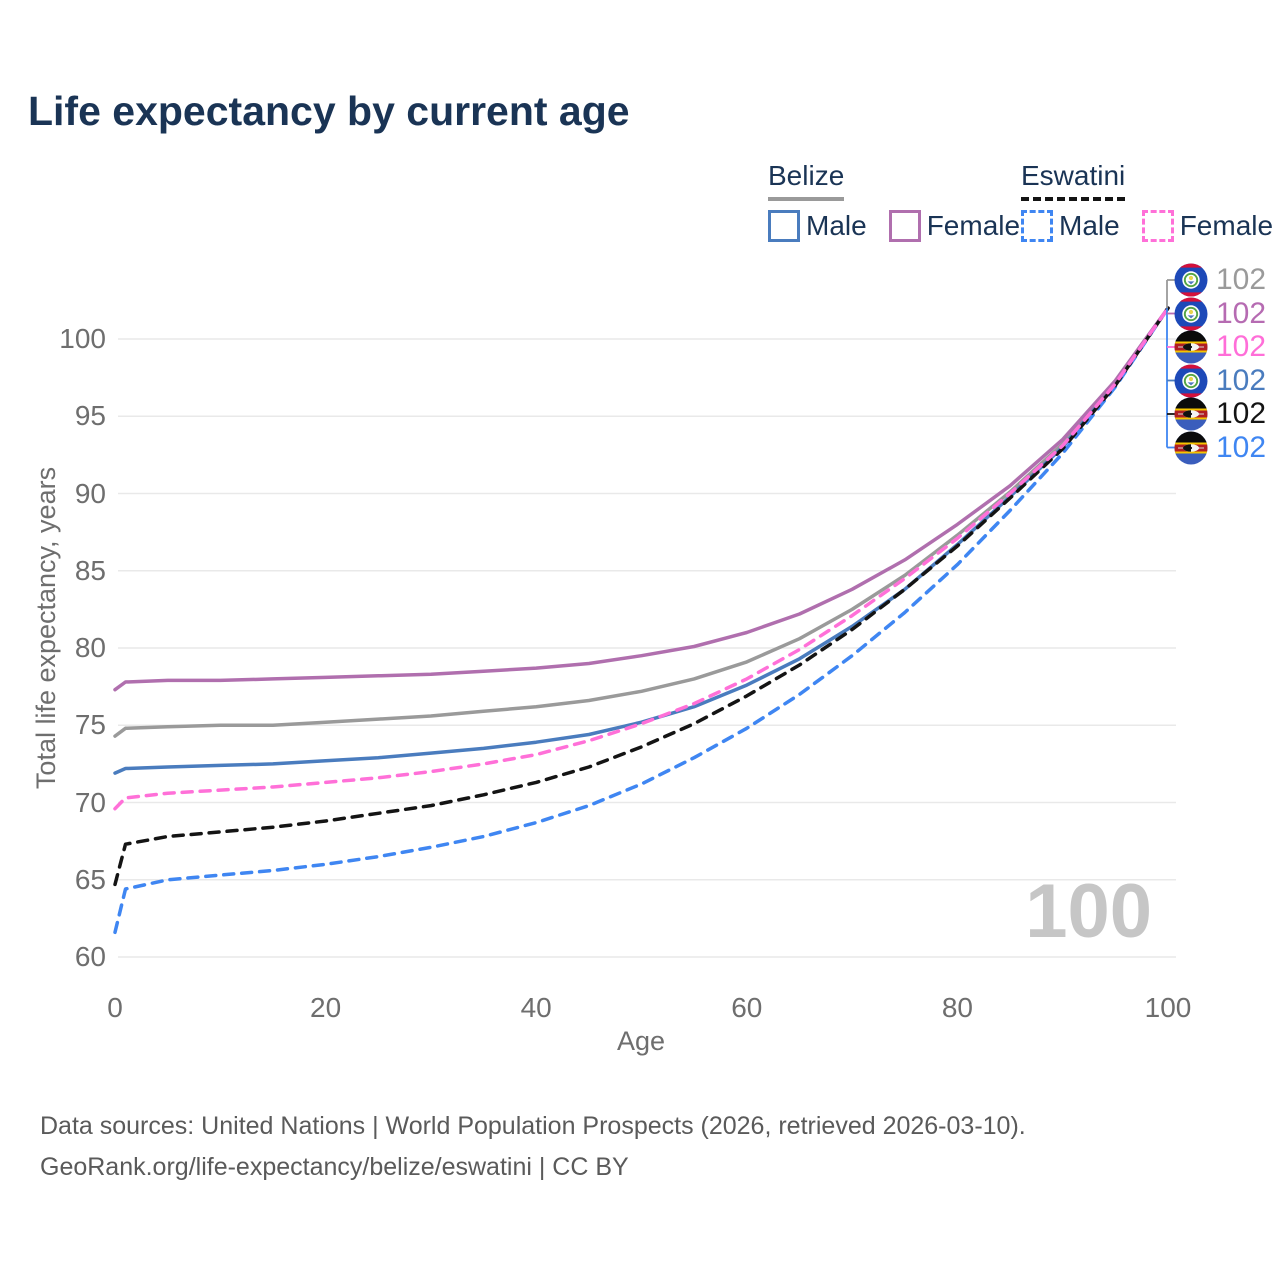  What do you see at coordinates (326, 1007) in the screenshot?
I see `x-tick-label: 20` at bounding box center [326, 1007].